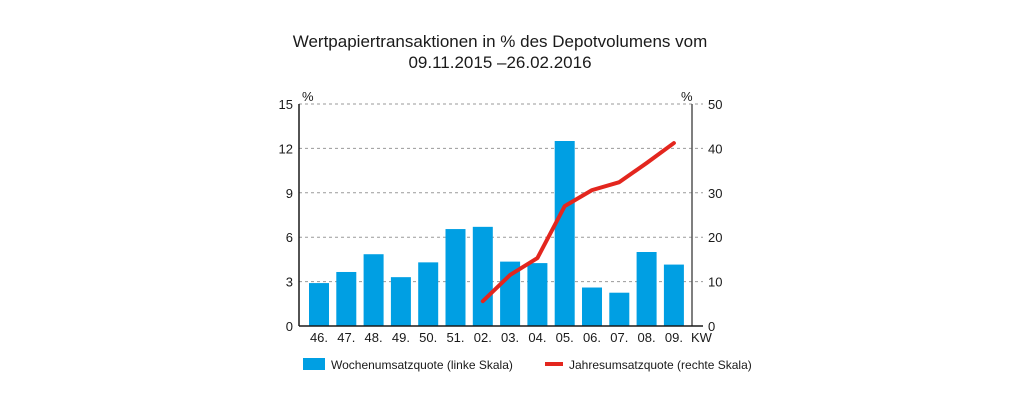 The width and height of the screenshot is (1022, 413). Describe the element at coordinates (702, 337) in the screenshot. I see `x-axis-label: KW` at that location.